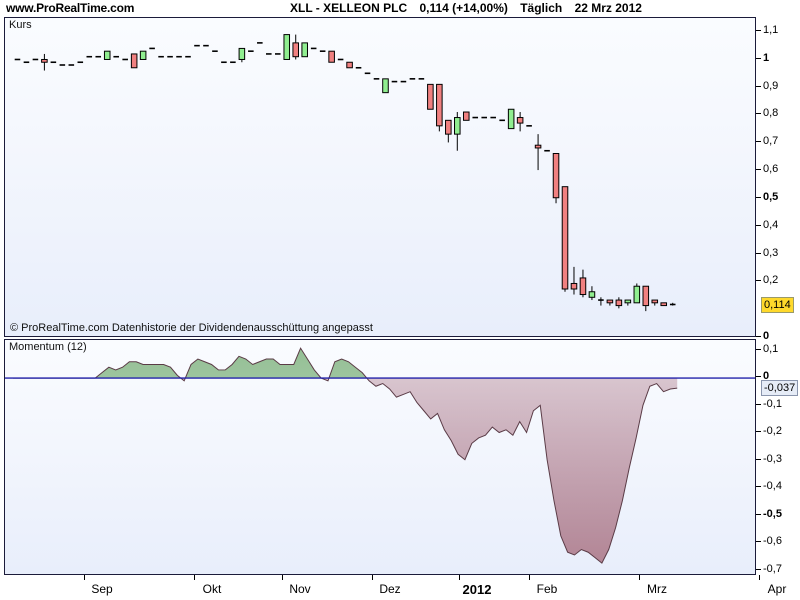 The image size is (800, 600). Describe the element at coordinates (657, 589) in the screenshot. I see `date-tick-label: Mrz` at that location.